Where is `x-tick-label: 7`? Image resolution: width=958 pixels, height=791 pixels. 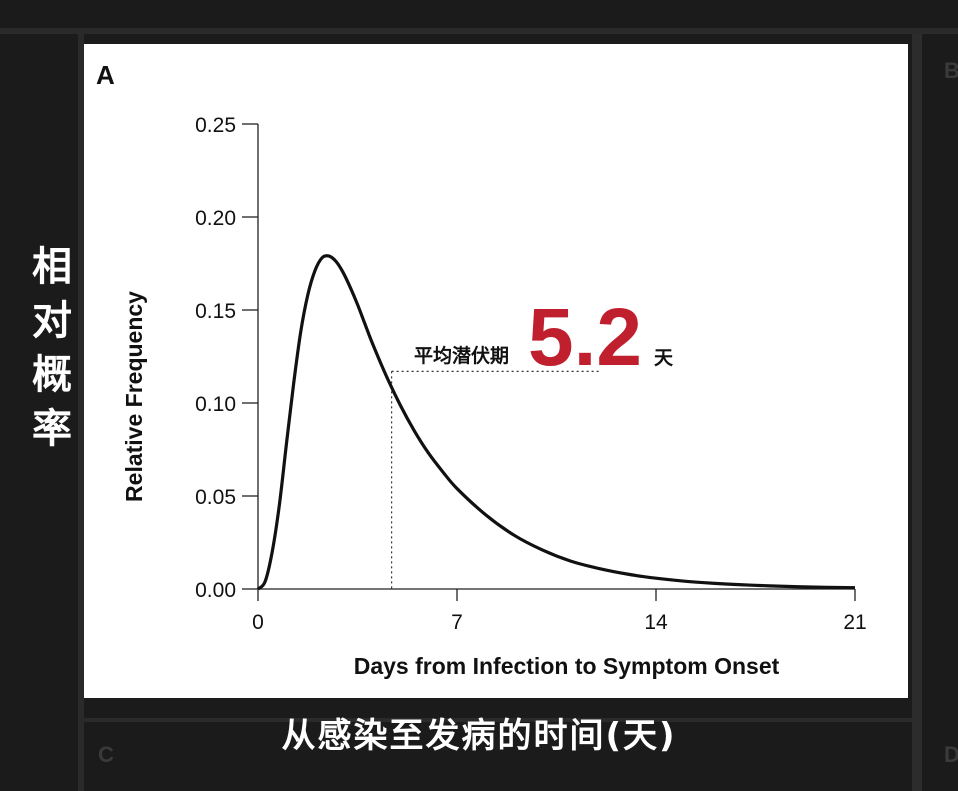 x-tick-label: 7 is located at coordinates (457, 622).